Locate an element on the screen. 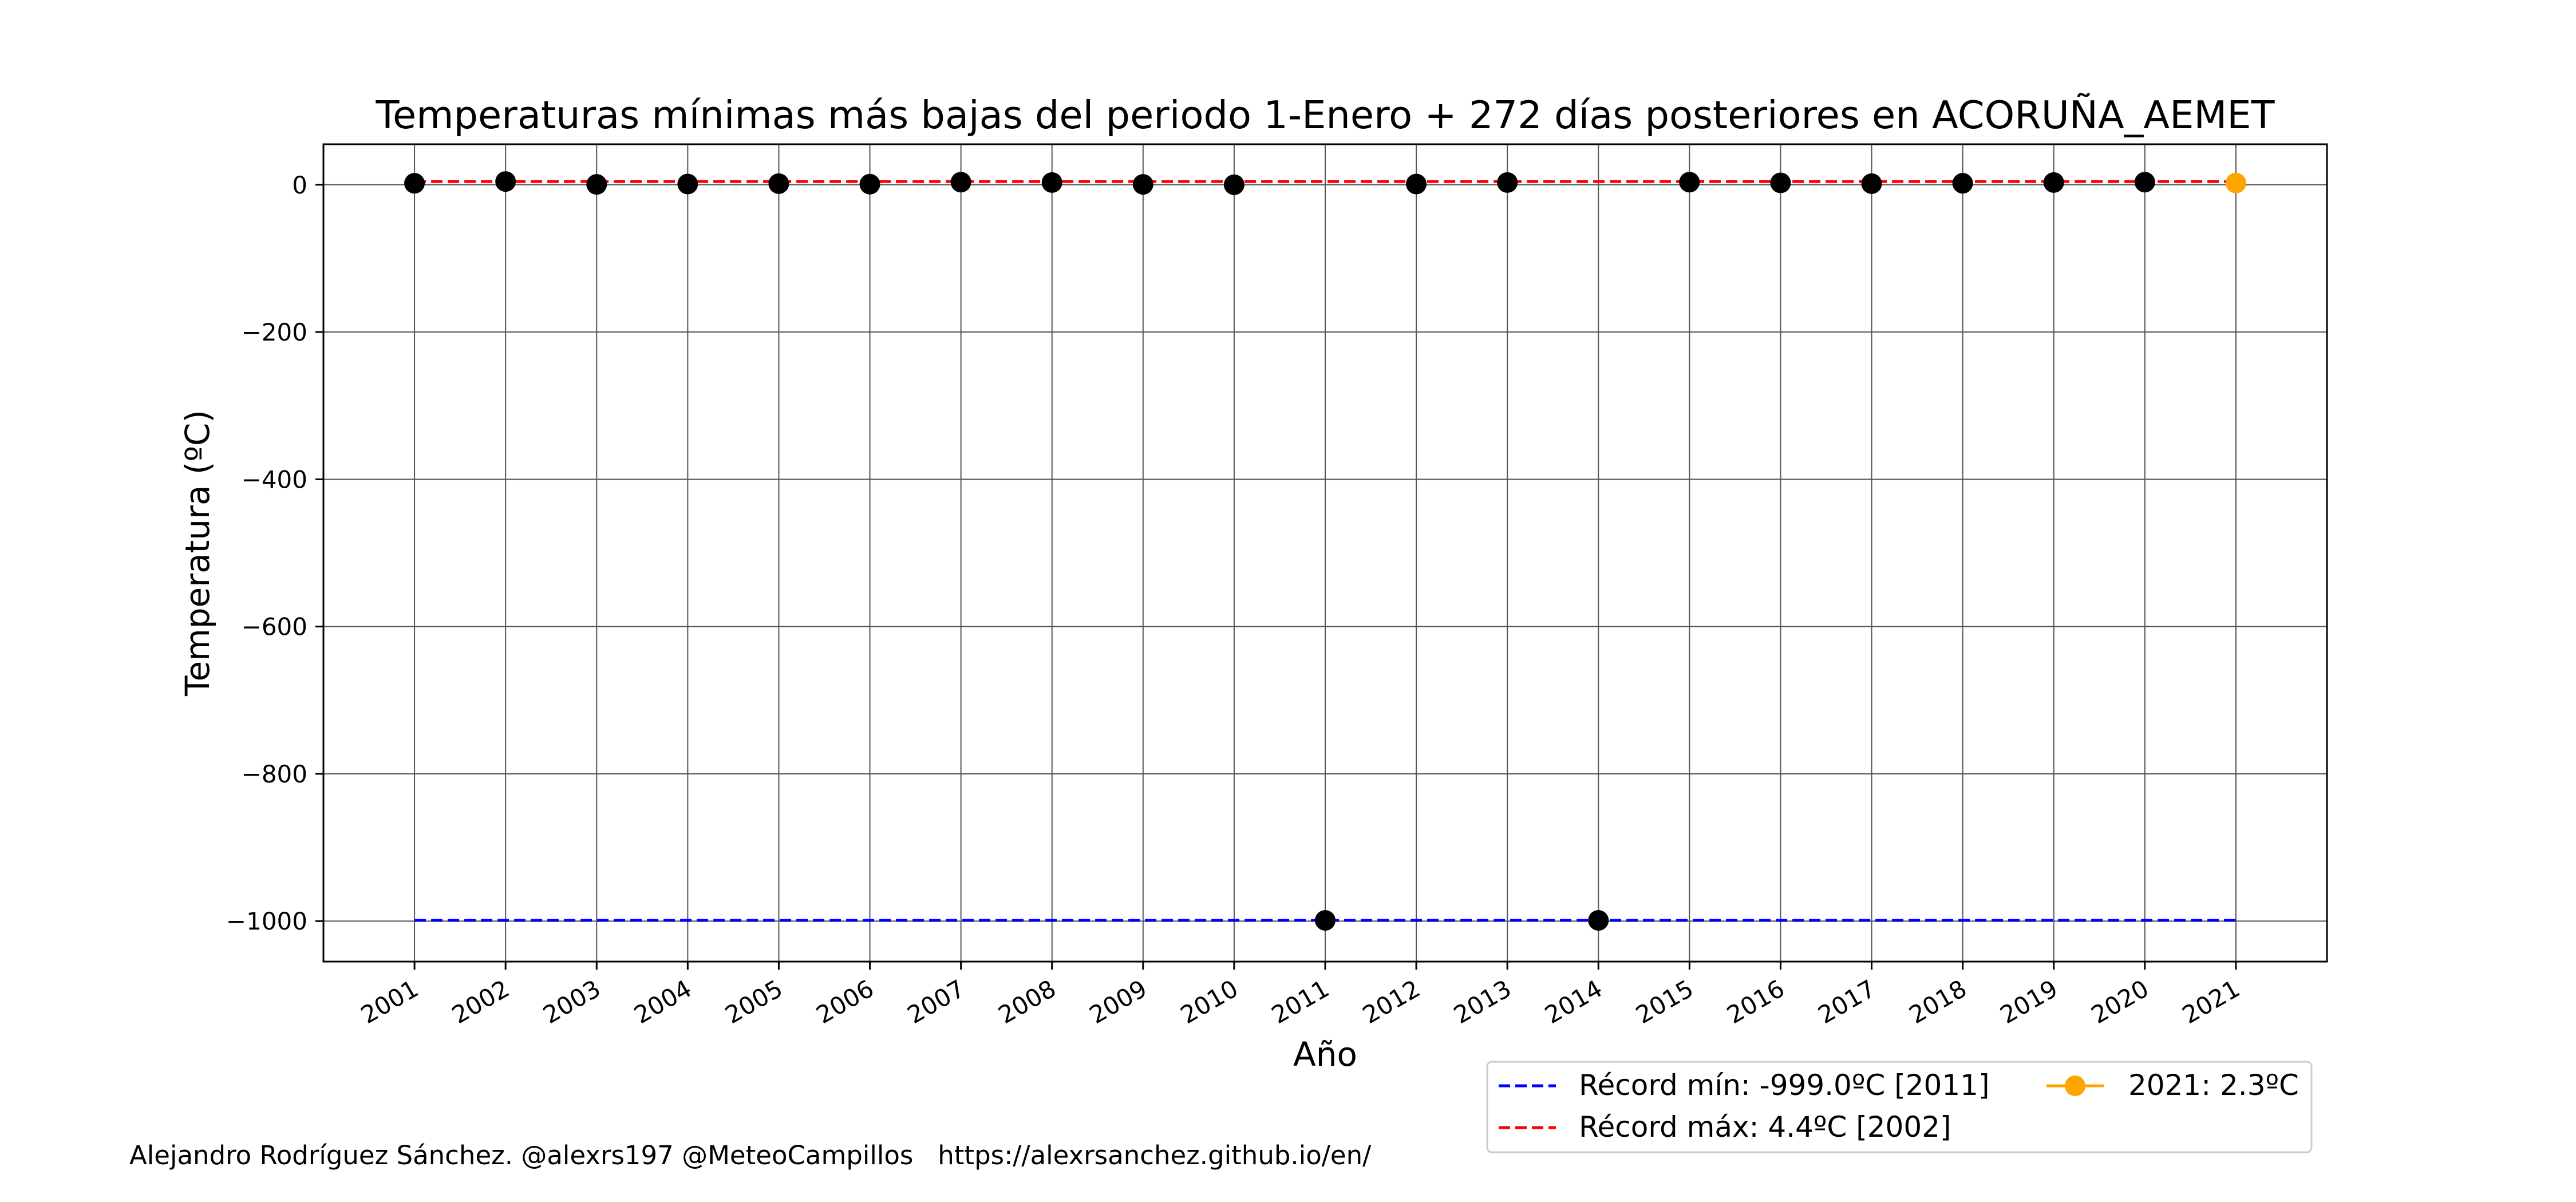 The height and width of the screenshot is (1202, 2576). x-tick-label: 2020 is located at coordinates (2120, 1002).